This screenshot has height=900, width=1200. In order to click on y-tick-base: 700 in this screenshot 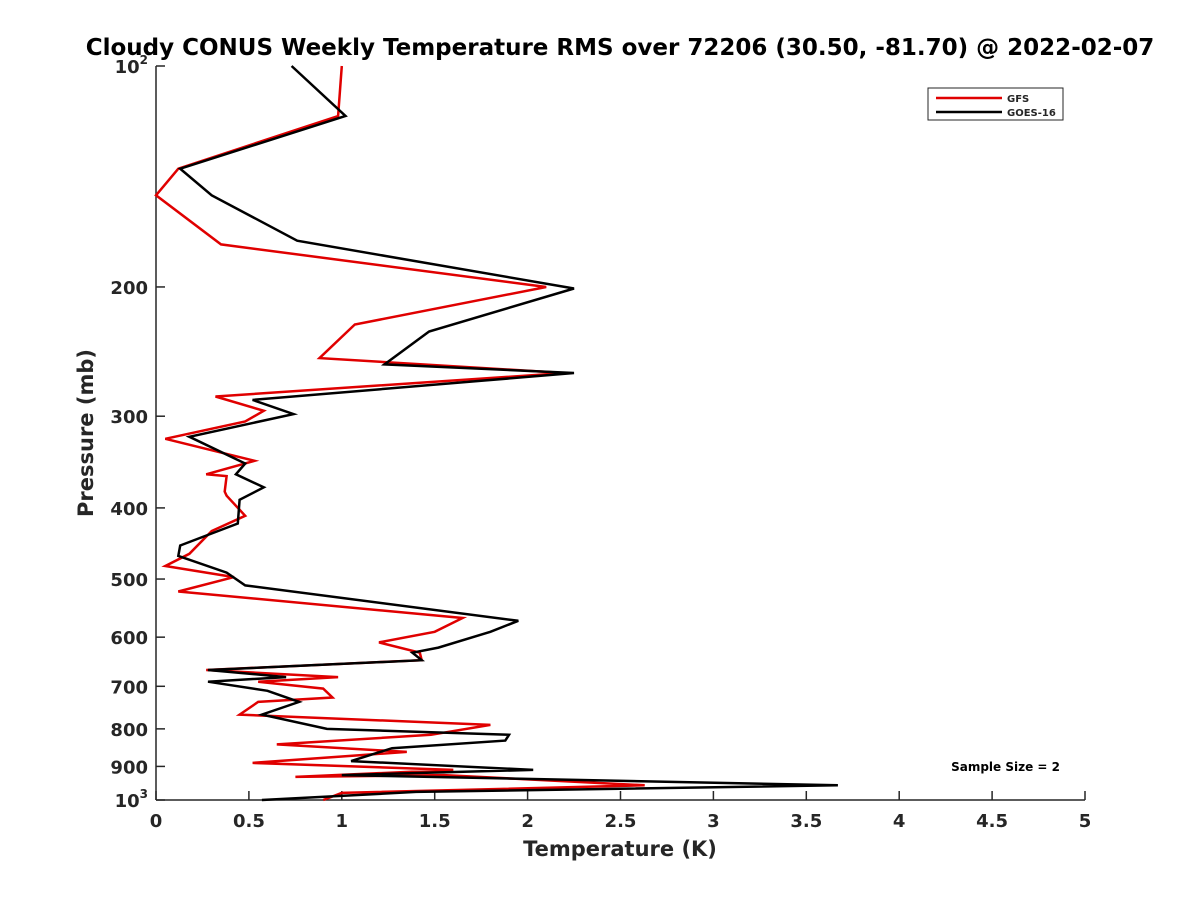, I will do `click(129, 687)`.